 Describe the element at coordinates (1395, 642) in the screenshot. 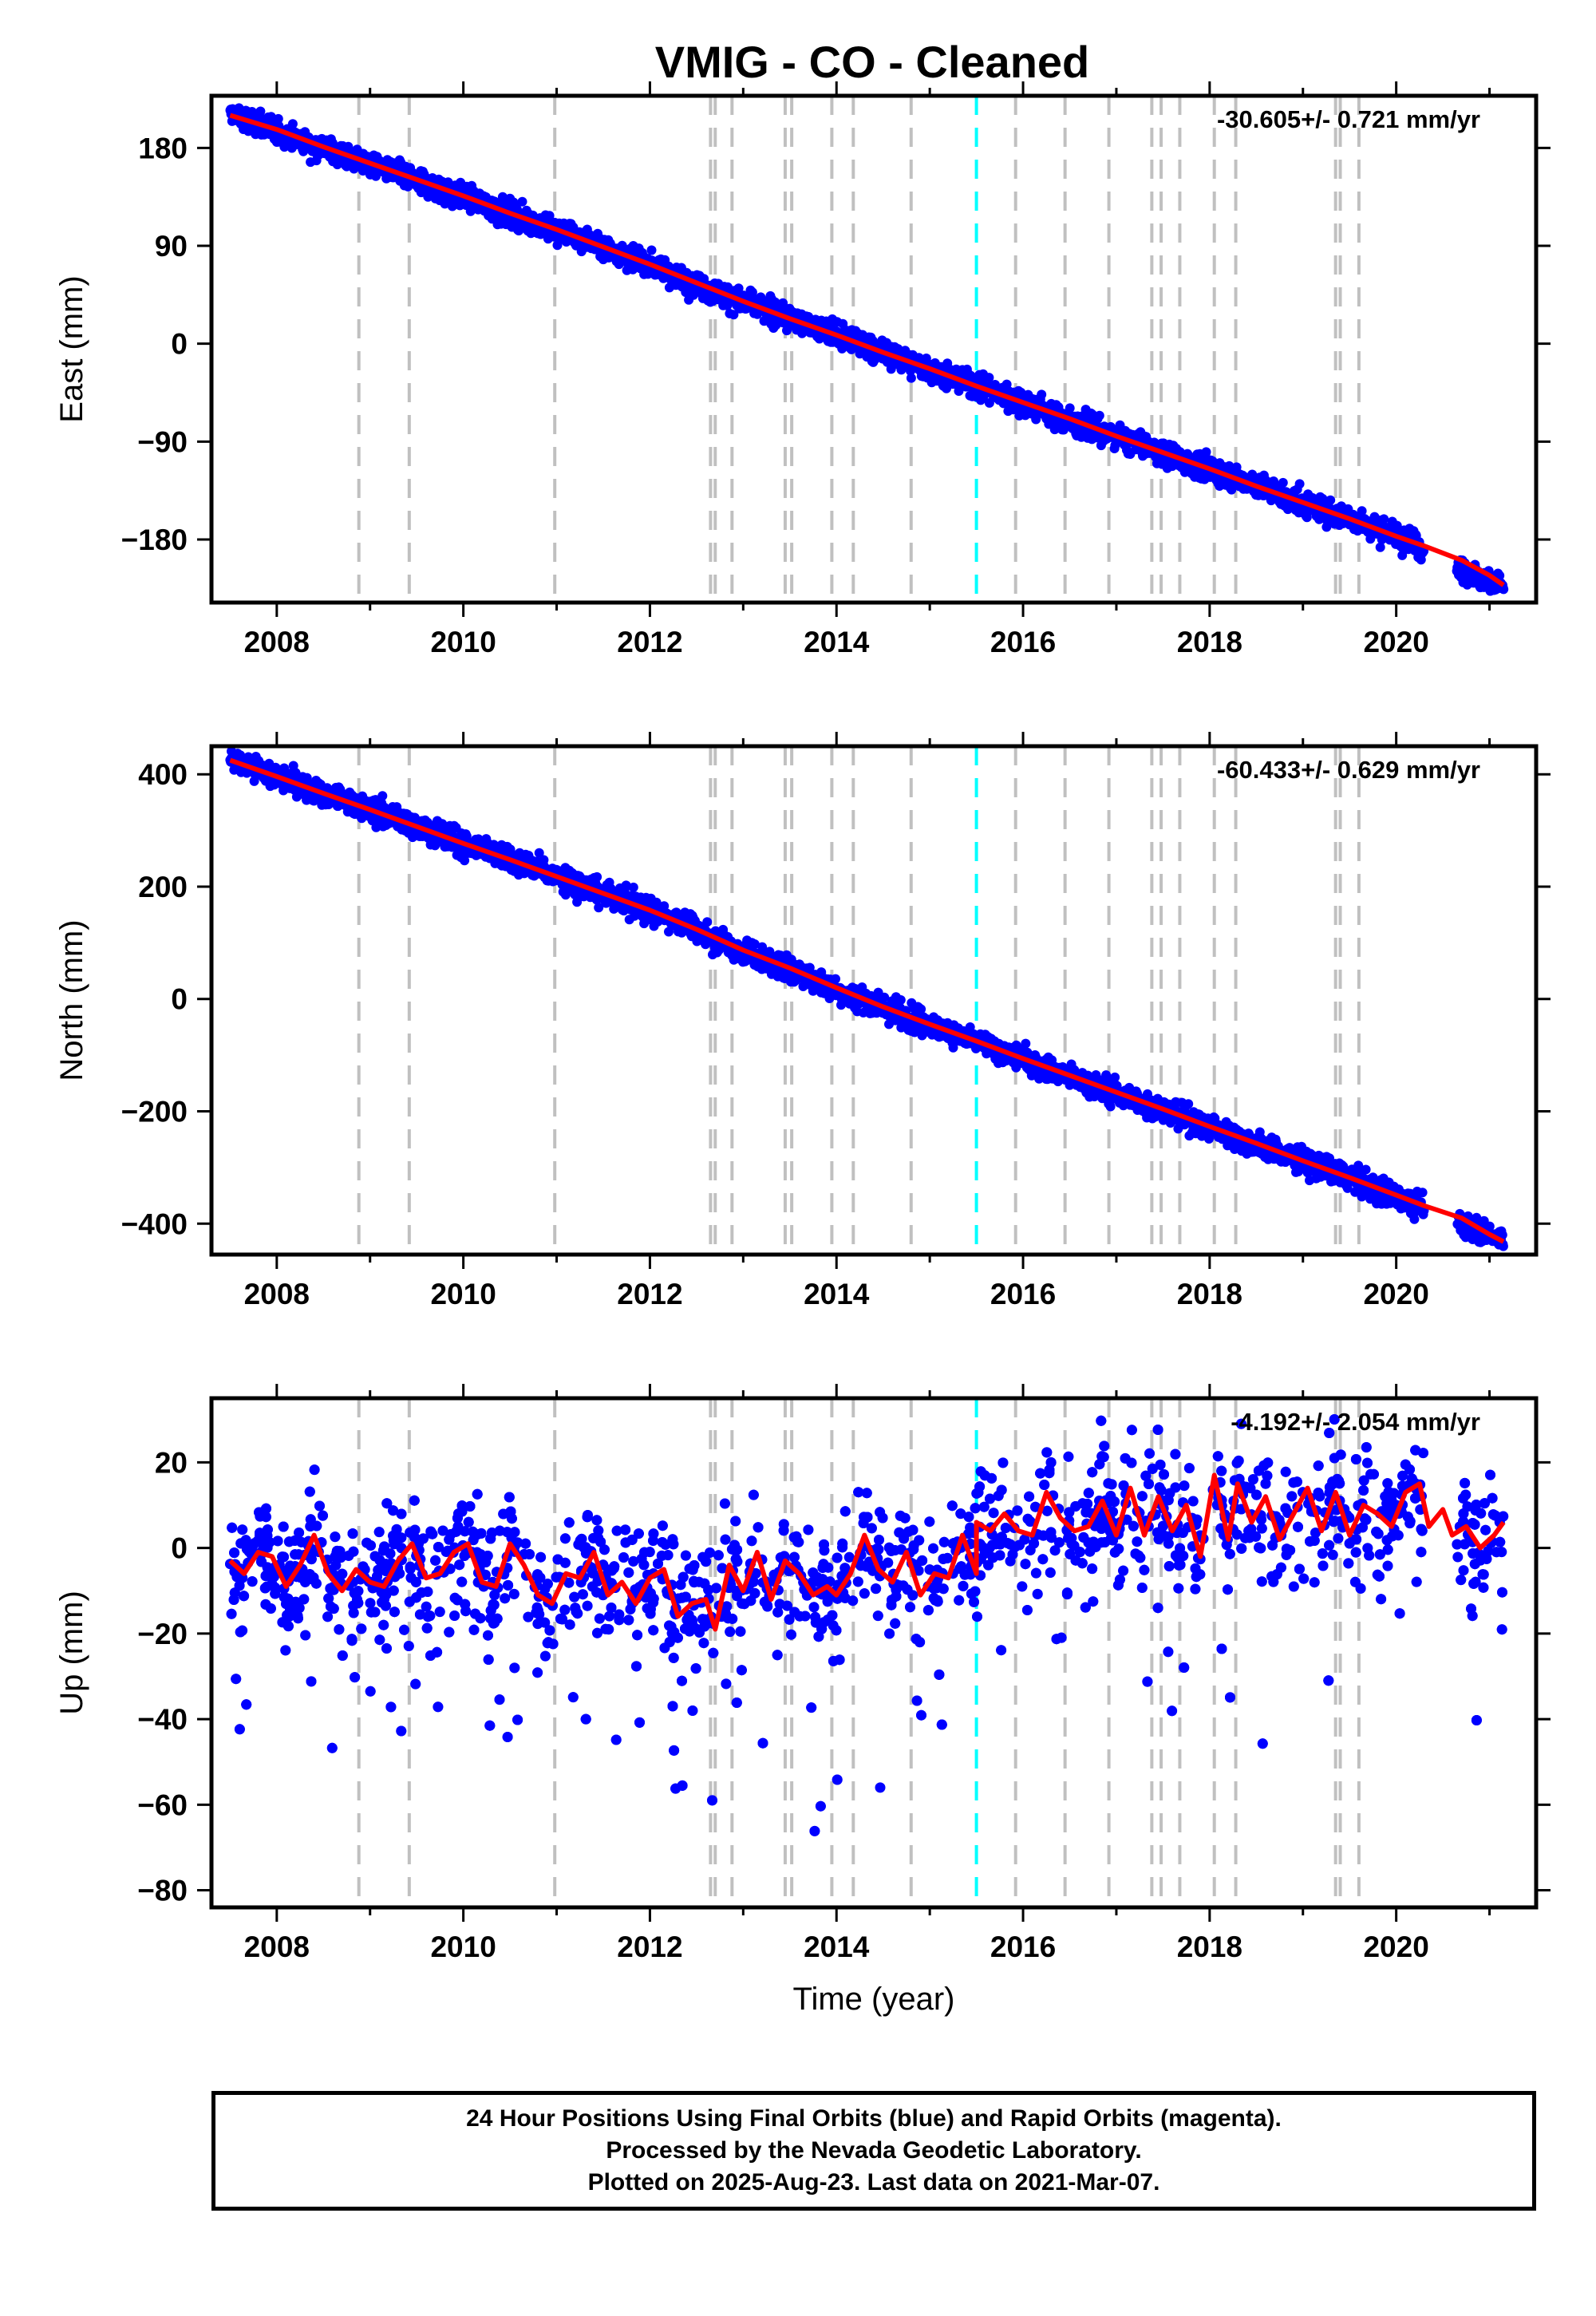

I see `x-tick-label: 2020` at that location.